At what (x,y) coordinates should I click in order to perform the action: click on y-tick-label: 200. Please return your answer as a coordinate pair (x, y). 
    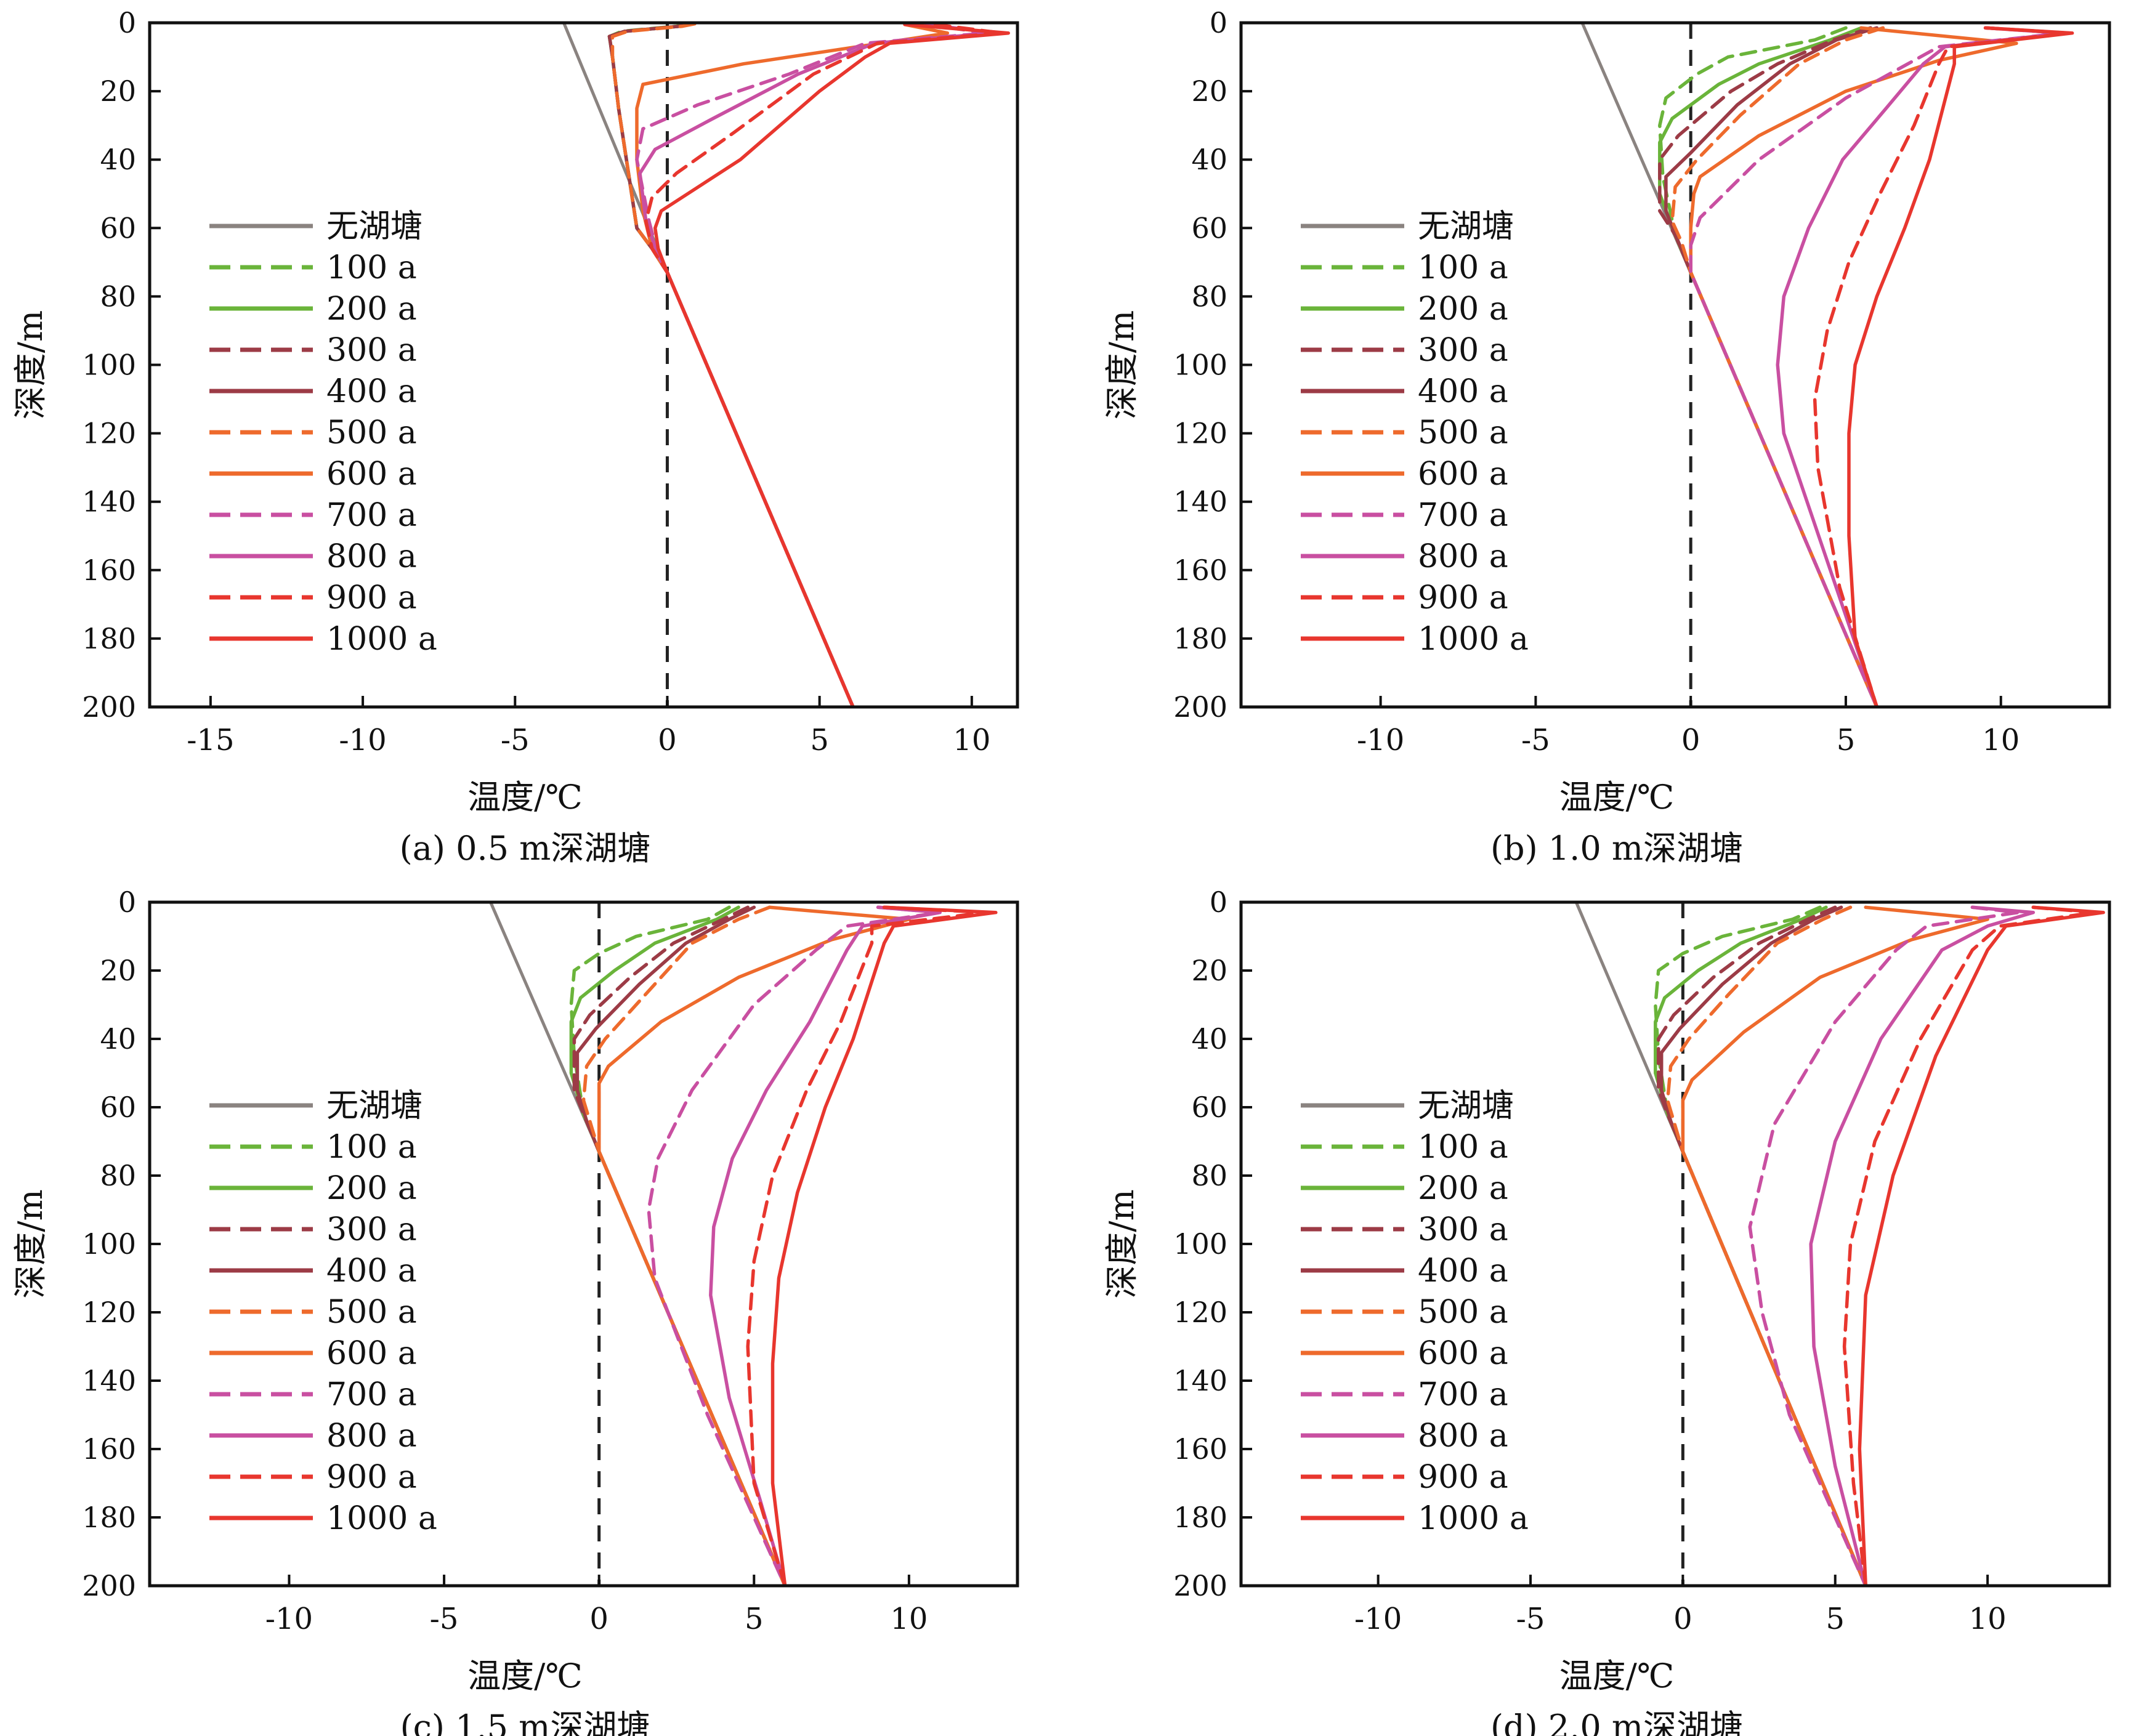
    Looking at the image, I should click on (1200, 707).